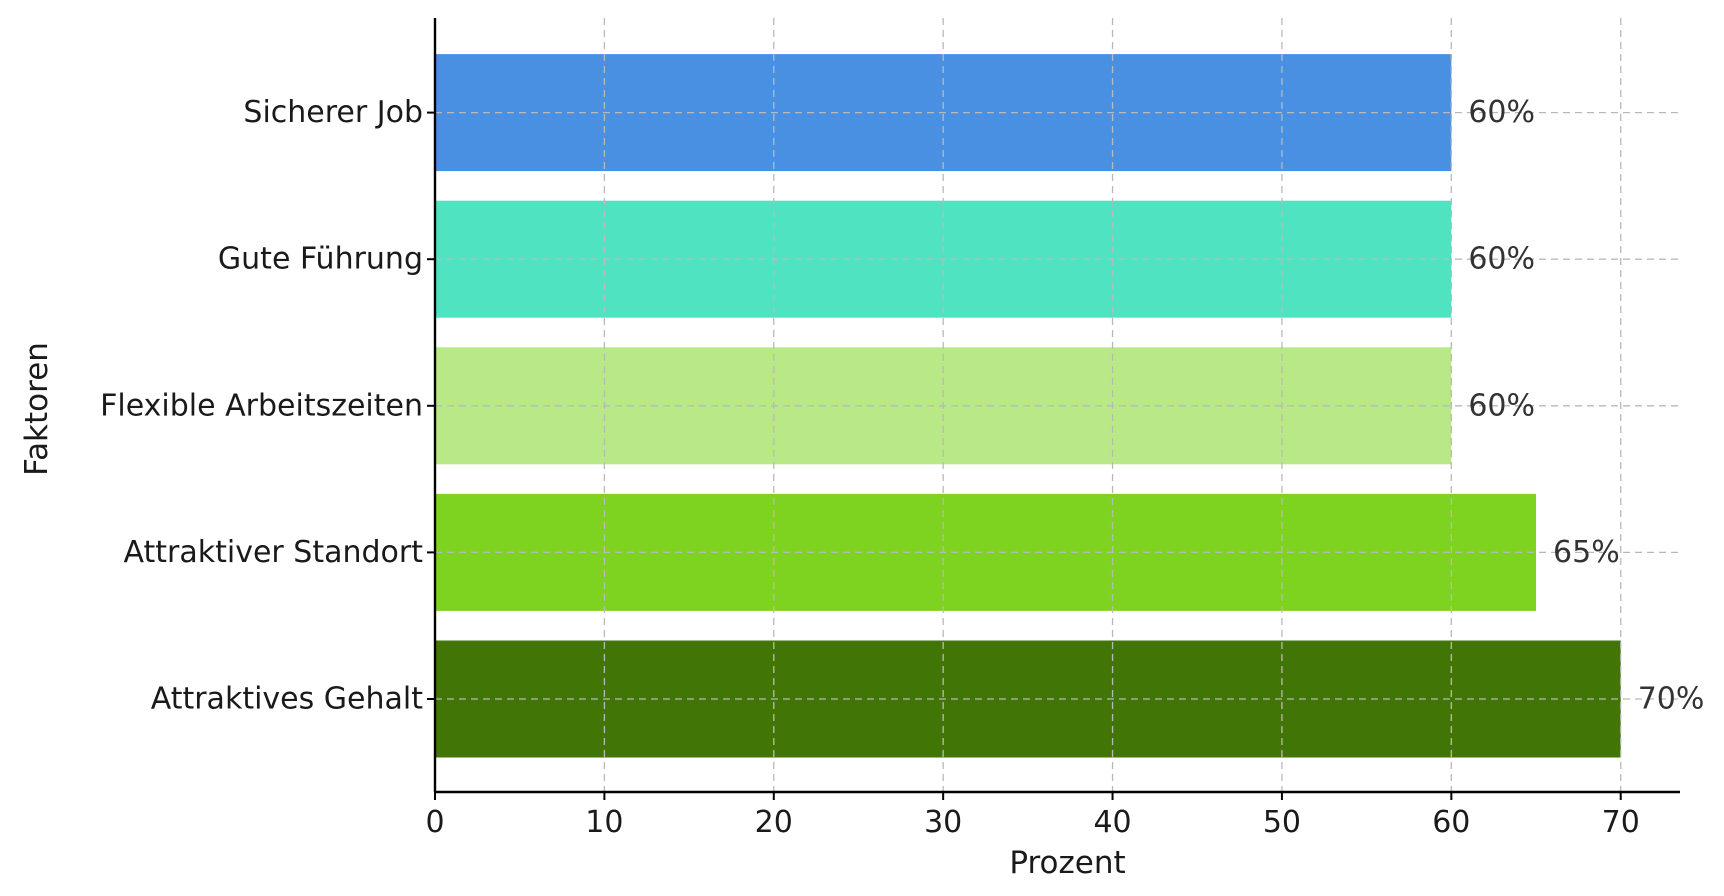  Describe the element at coordinates (287, 699) in the screenshot. I see `y-tick-label: Attraktives Gehalt` at that location.